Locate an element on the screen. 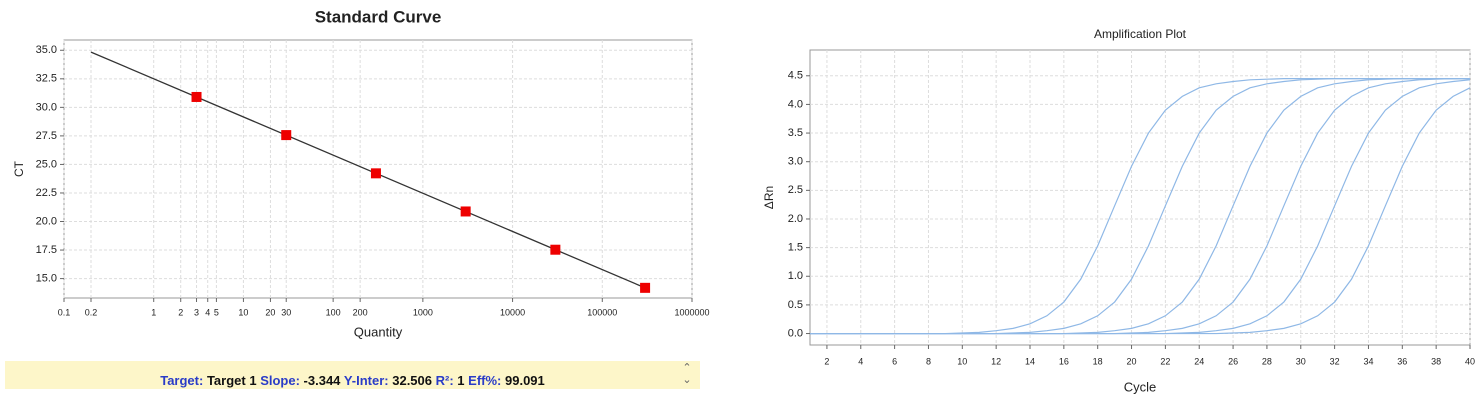 The image size is (1484, 400). y-tick-label: 20.0 is located at coordinates (46, 221).